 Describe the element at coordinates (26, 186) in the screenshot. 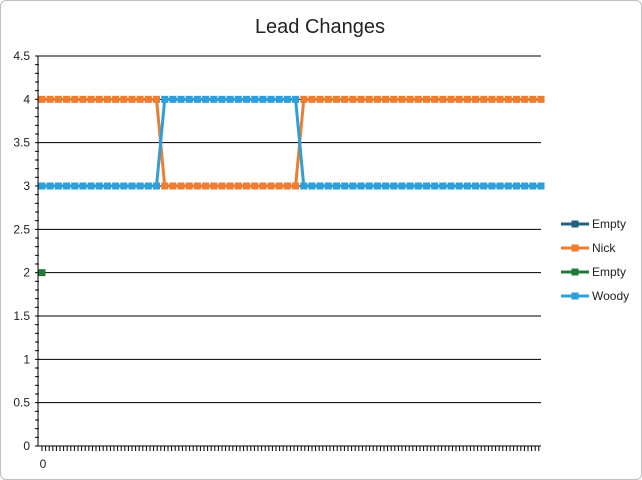

I see `y-tick-label: 3` at that location.